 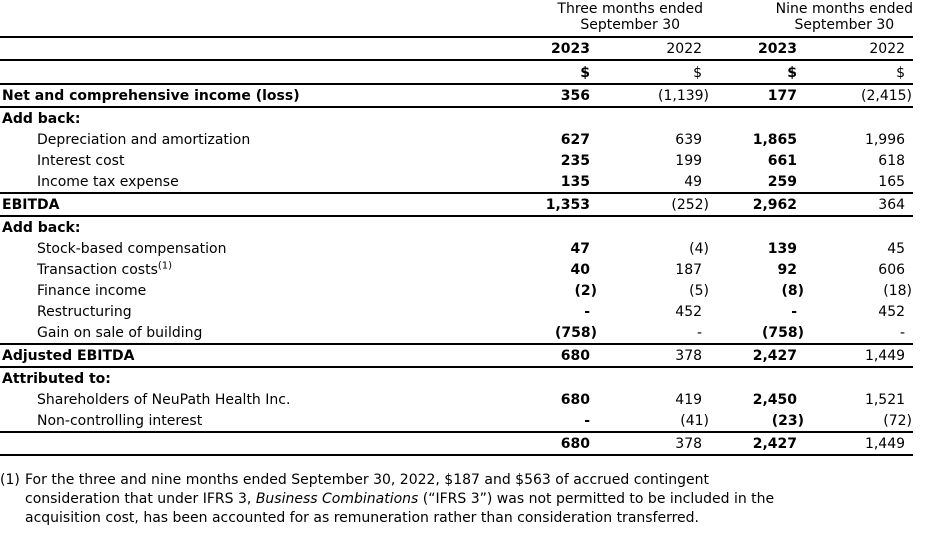 I want to click on row-income-tax-expense: Income tax expense 135 49 259 165, so click(x=456, y=182).